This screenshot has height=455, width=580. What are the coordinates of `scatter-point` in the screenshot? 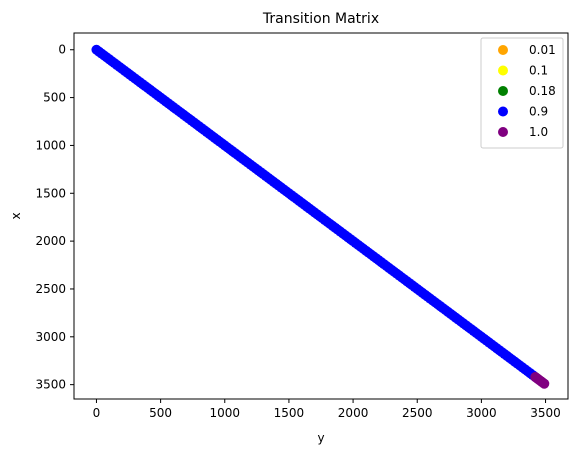 It's located at (544, 383).